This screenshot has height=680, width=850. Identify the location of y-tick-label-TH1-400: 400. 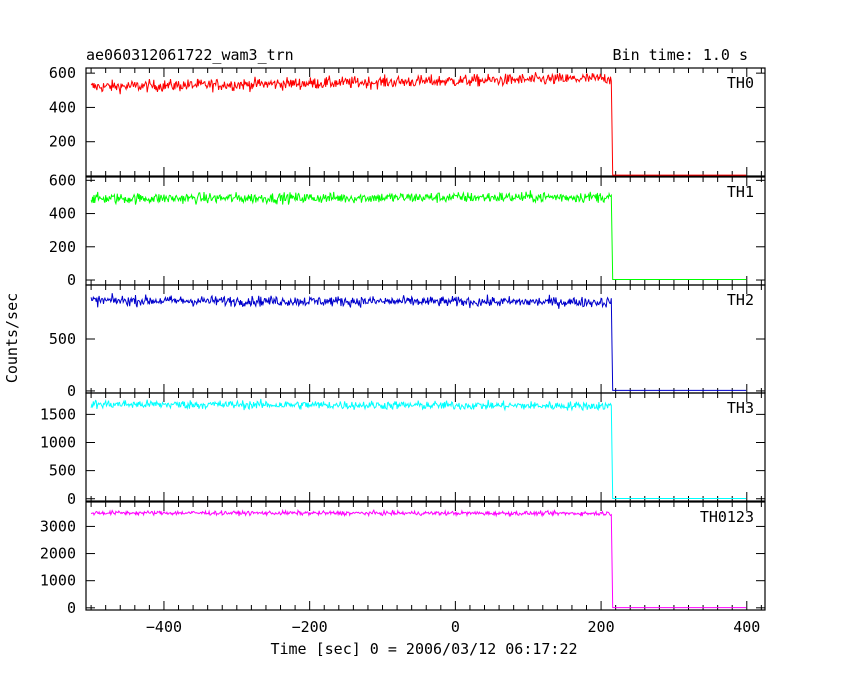
(62, 214).